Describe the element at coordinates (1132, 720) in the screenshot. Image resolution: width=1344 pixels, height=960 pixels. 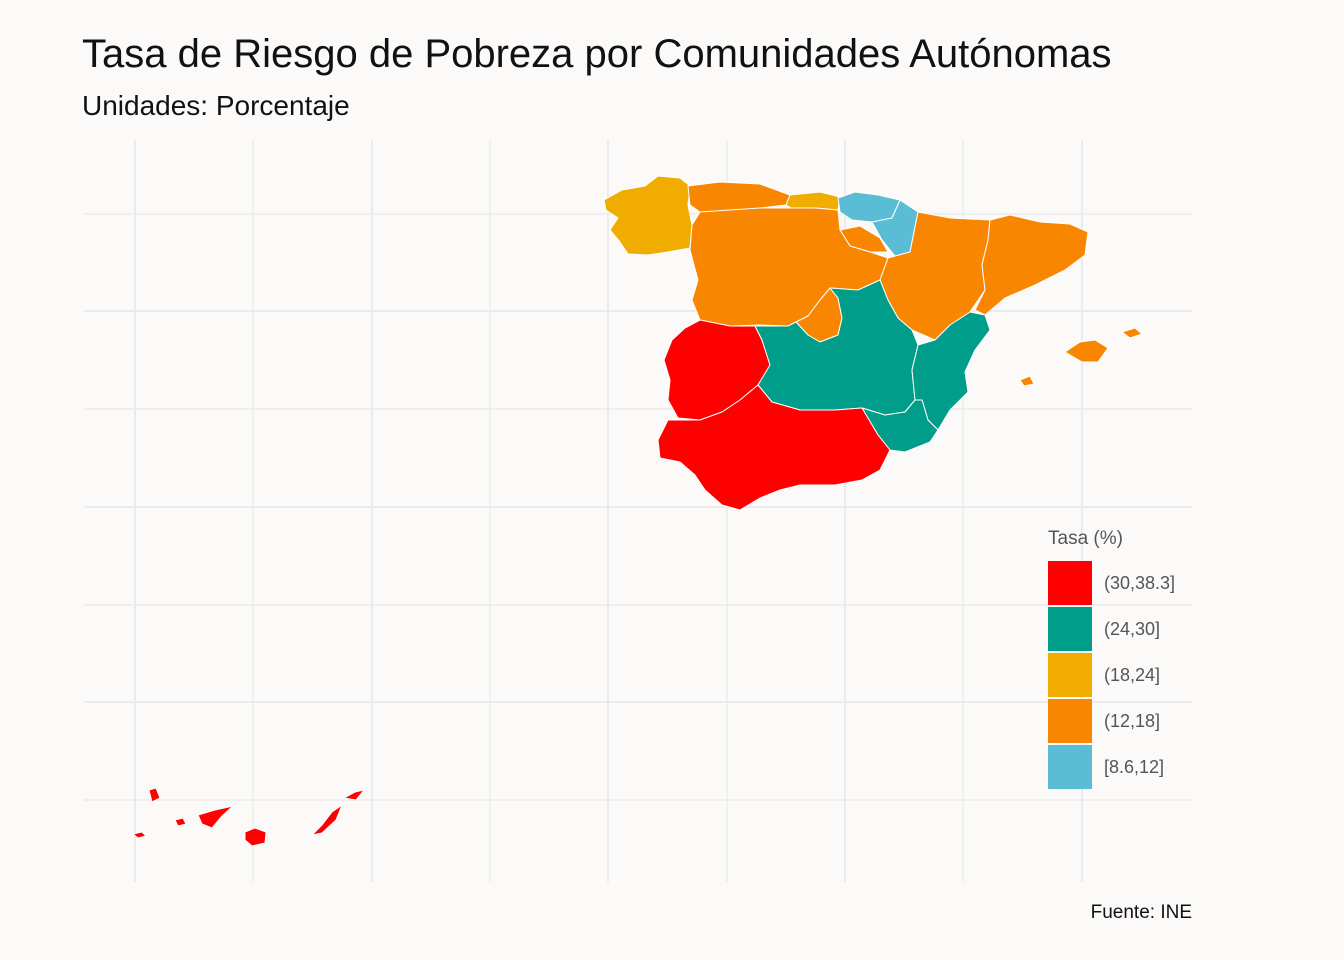
I see `legend-label: (12,18]` at that location.